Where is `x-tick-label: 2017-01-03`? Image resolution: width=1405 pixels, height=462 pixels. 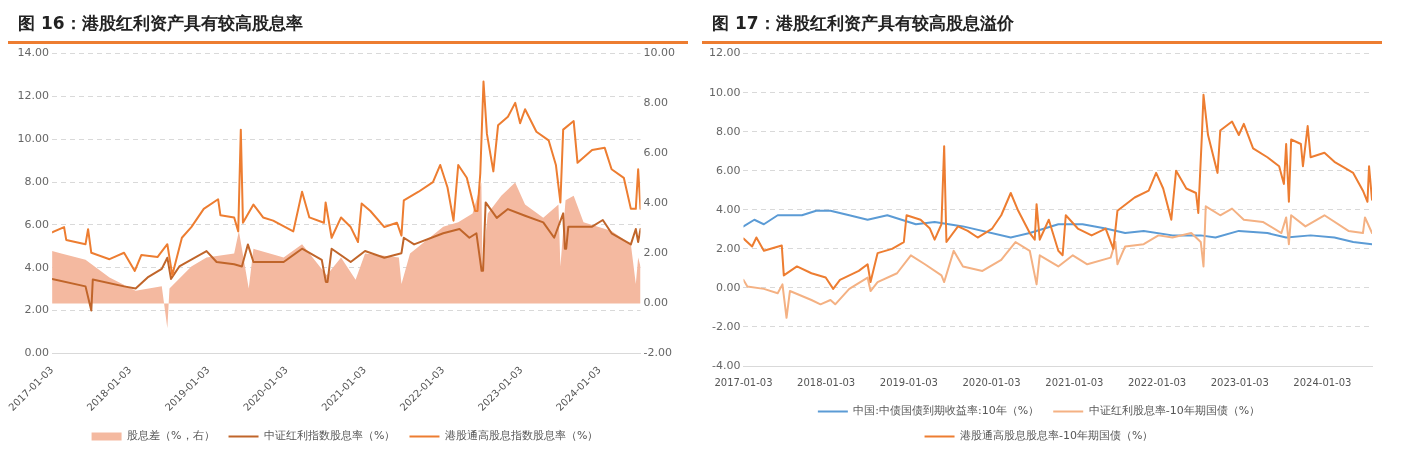 x-tick-label: 2017-01-03 is located at coordinates (743, 382).